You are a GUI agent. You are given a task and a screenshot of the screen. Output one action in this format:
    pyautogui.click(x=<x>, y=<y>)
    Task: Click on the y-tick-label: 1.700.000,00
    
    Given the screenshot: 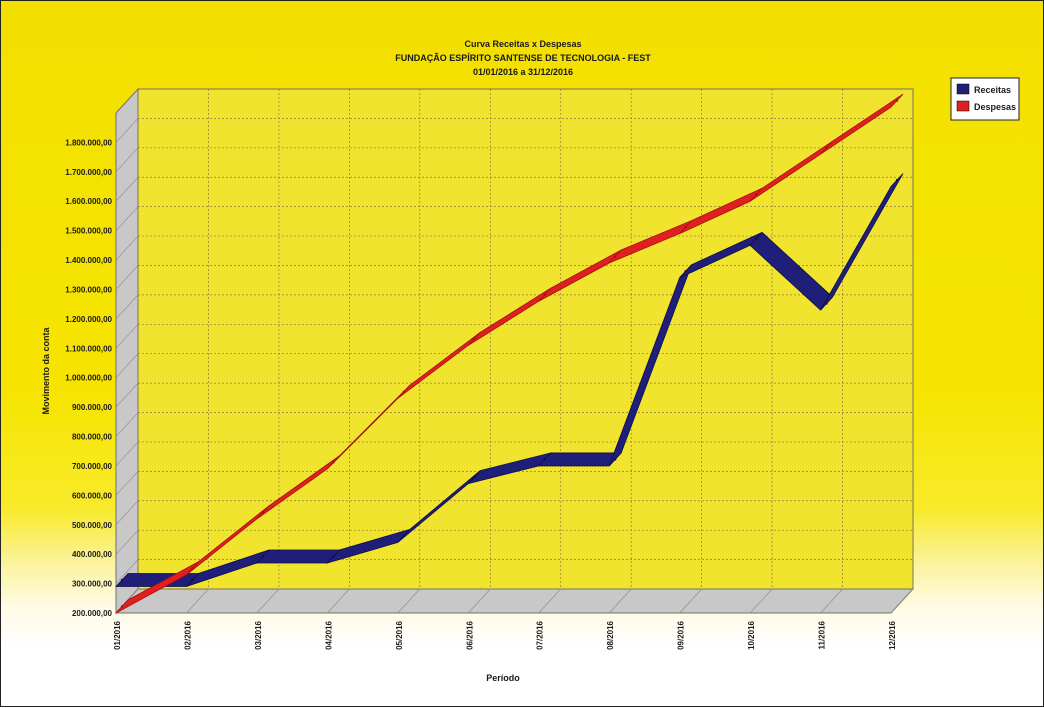 What is the action you would take?
    pyautogui.click(x=88, y=172)
    